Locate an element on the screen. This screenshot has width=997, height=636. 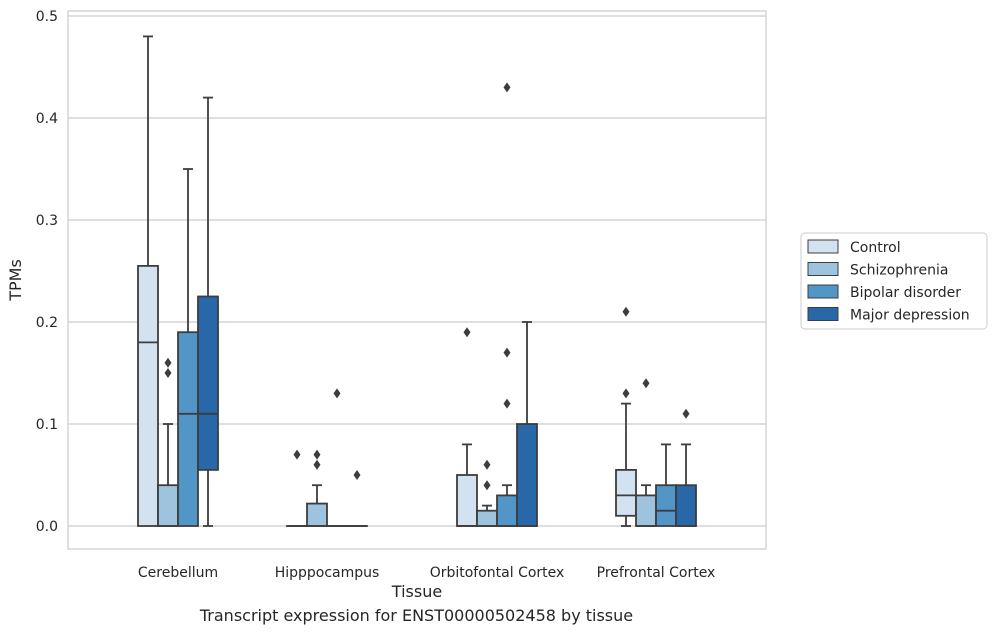
y-axis-label: TPMs is located at coordinates (15, 280).